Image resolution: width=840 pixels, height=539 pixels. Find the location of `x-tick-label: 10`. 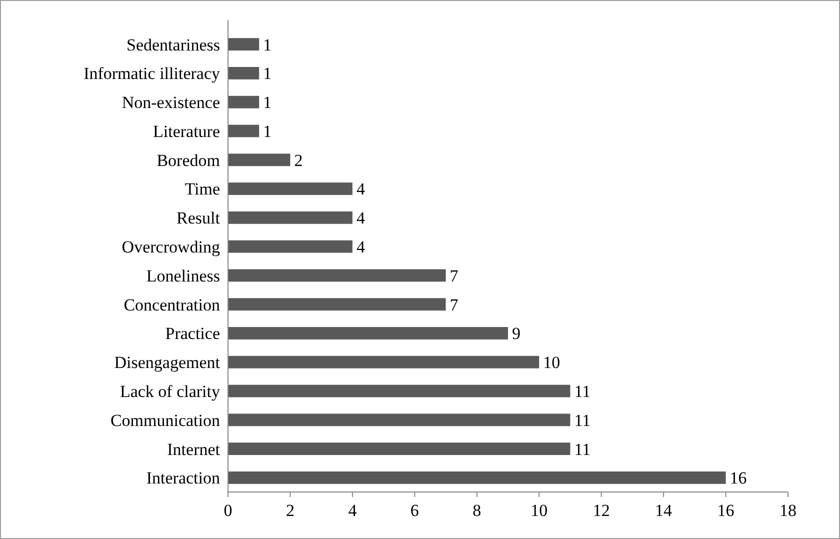

x-tick-label: 10 is located at coordinates (539, 510).